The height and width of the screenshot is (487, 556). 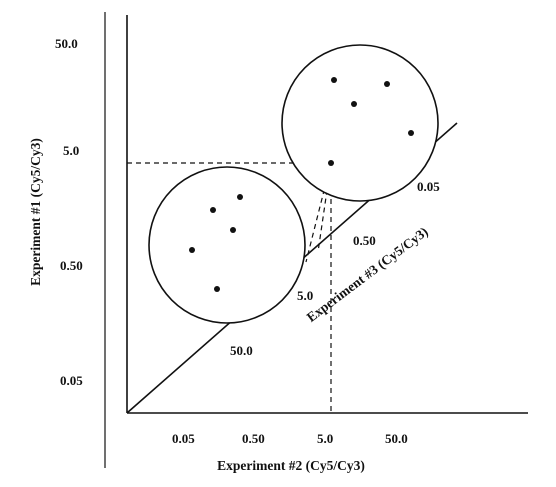 I want to click on y-axis-title: Experiment #1 (Cy5/Cy3), so click(x=35, y=212).